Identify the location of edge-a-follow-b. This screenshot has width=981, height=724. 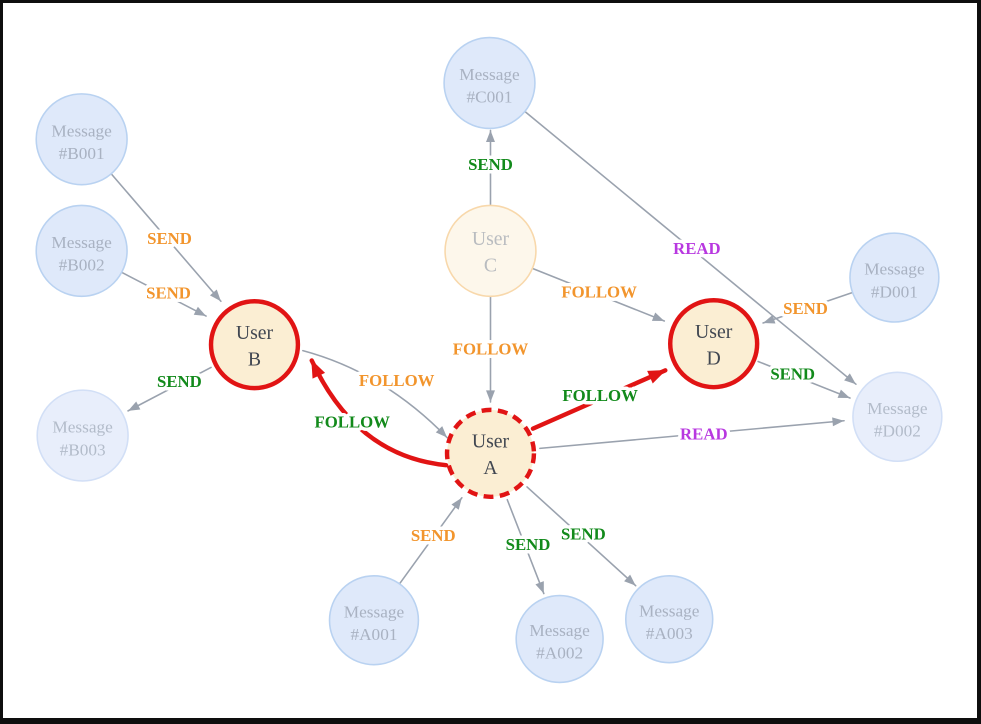
(379, 413).